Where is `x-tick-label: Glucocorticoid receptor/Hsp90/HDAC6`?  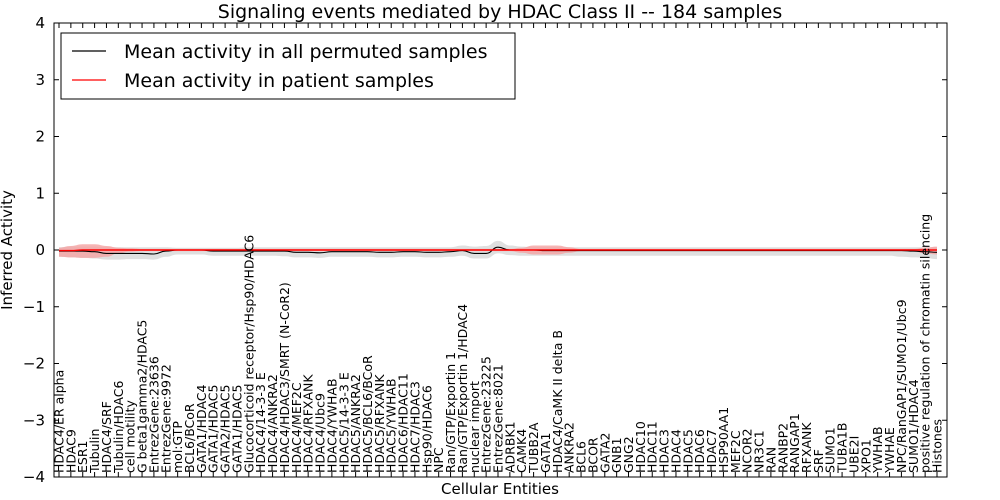
x-tick-label: Glucocorticoid receptor/Hsp90/HDAC6 is located at coordinates (248, 354).